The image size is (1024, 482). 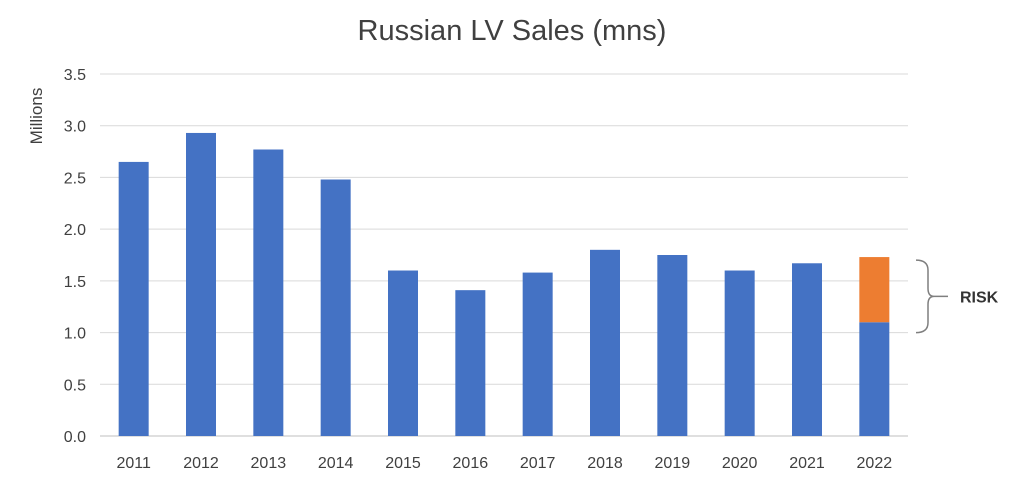 What do you see at coordinates (957, 296) in the screenshot?
I see `risk-annotation: RISK` at bounding box center [957, 296].